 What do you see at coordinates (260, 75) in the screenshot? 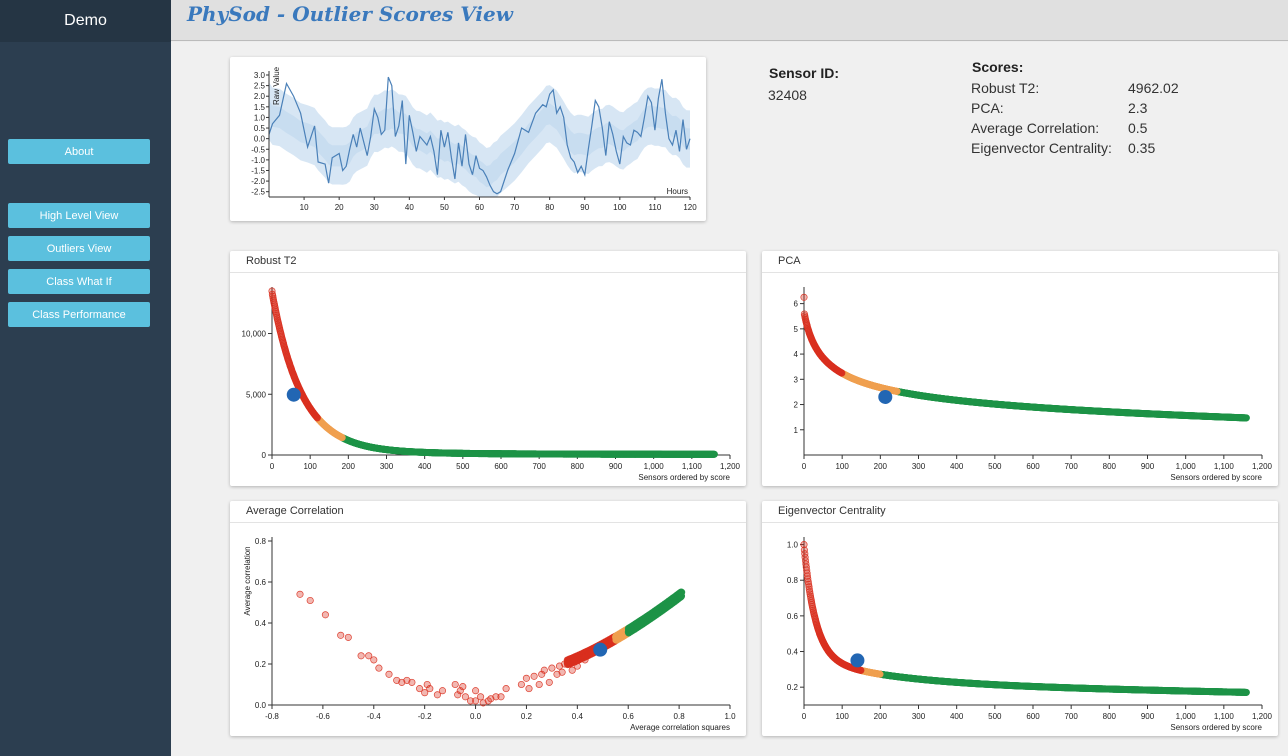
I see `y-tick-label: 3.0` at bounding box center [260, 75].